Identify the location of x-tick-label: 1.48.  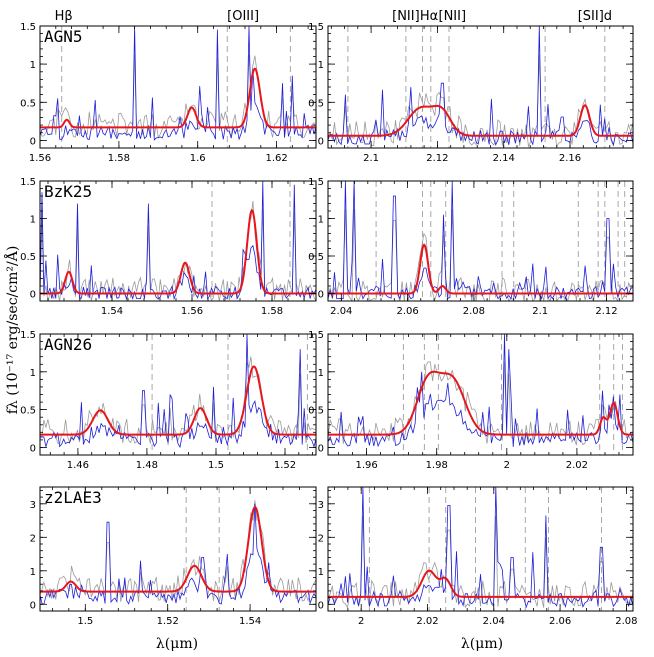
(147, 465).